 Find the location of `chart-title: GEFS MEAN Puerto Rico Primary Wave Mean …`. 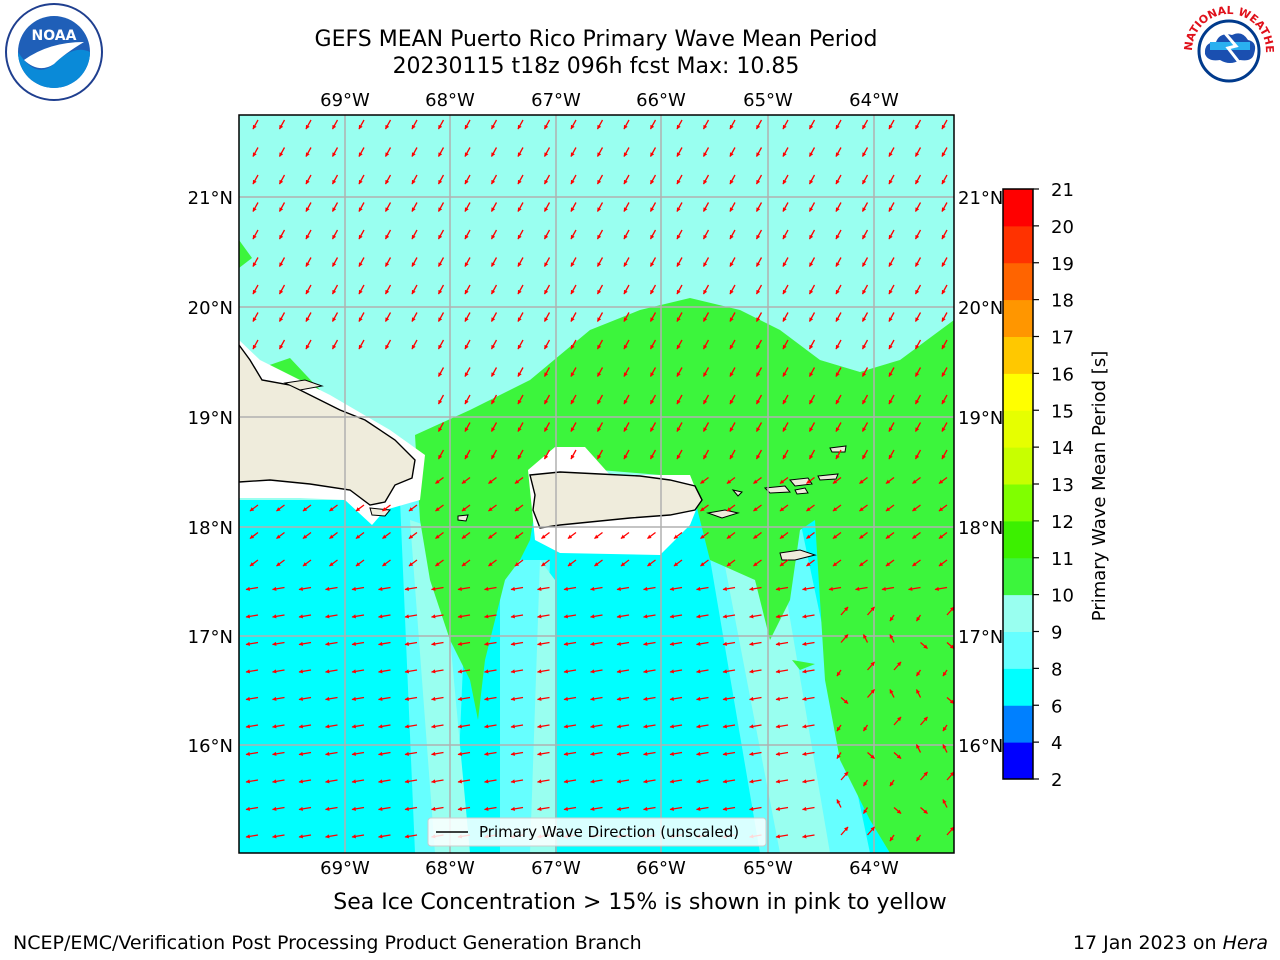

chart-title: GEFS MEAN Puerto Rico Primary Wave Mean … is located at coordinates (596, 39).